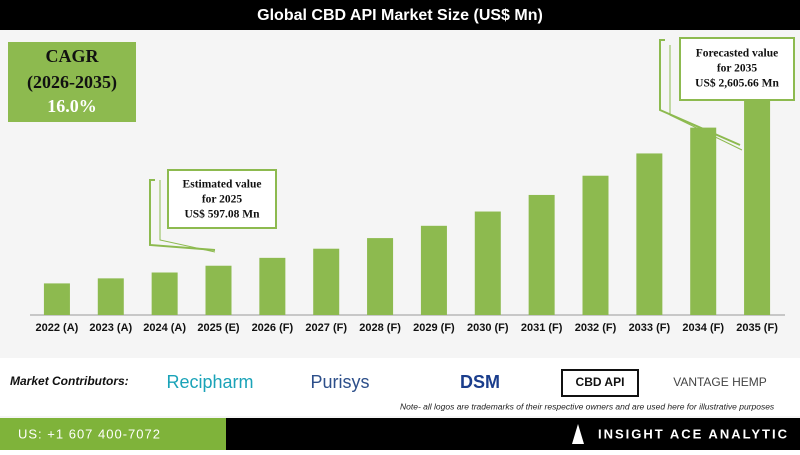  Describe the element at coordinates (488, 328) in the screenshot. I see `x-tick-label: 2030 (F)` at that location.